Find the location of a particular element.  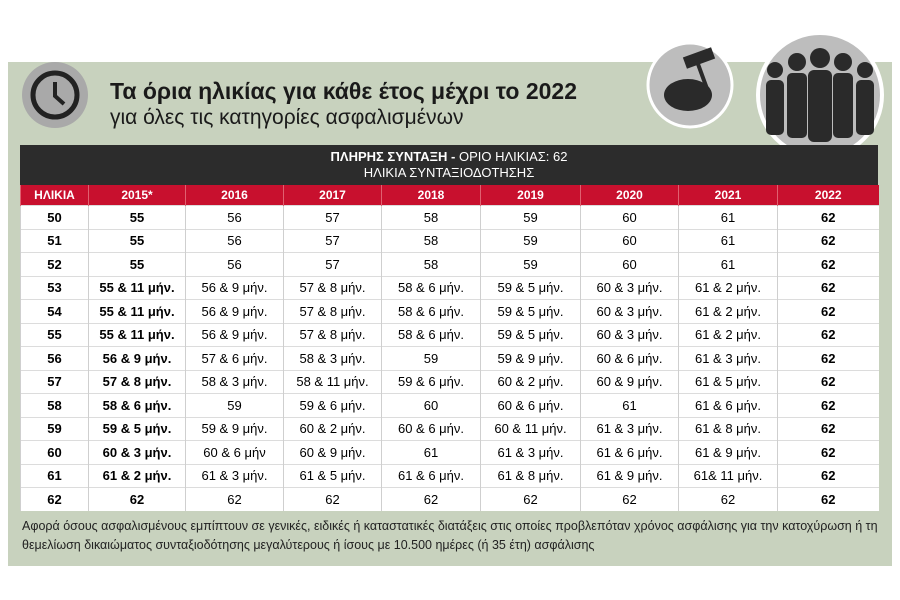

table-cell: 60 & 6 μήν is located at coordinates (234, 452).